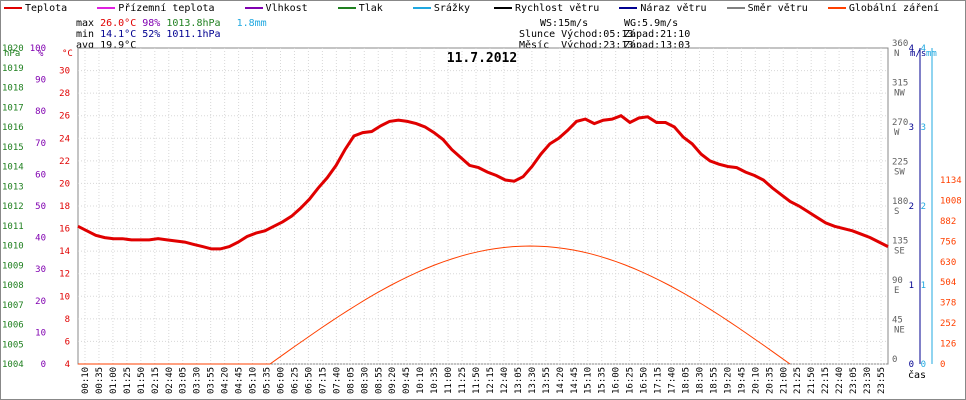 The image size is (966, 400). What do you see at coordinates (64, 252) in the screenshot?
I see `temp-tick-label: 14` at bounding box center [64, 252].